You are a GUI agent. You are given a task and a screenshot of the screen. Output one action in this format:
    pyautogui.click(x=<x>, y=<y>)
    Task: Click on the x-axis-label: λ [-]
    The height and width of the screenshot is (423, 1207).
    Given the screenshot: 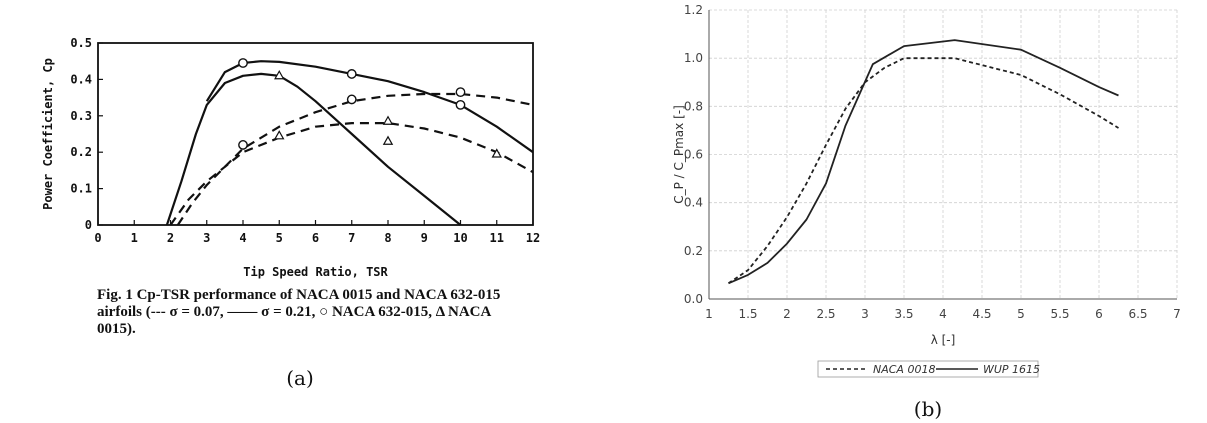 What is the action you would take?
    pyautogui.click(x=943, y=340)
    